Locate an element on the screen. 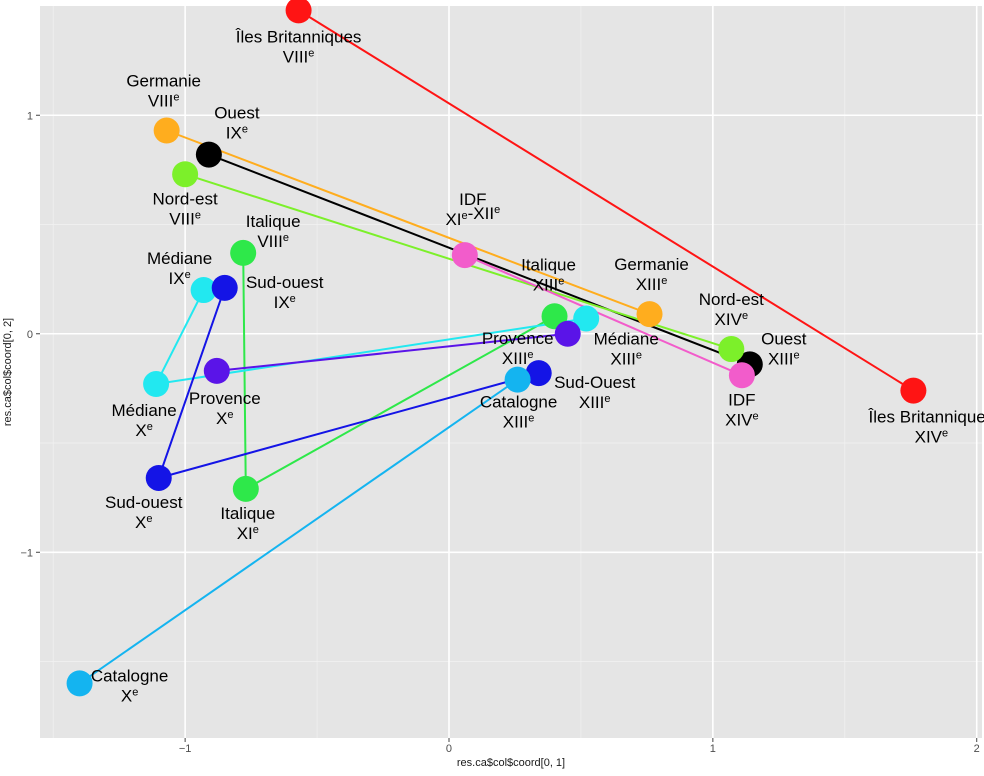 The width and height of the screenshot is (984, 776). point-sud-ouest-xiii is located at coordinates (538, 373).